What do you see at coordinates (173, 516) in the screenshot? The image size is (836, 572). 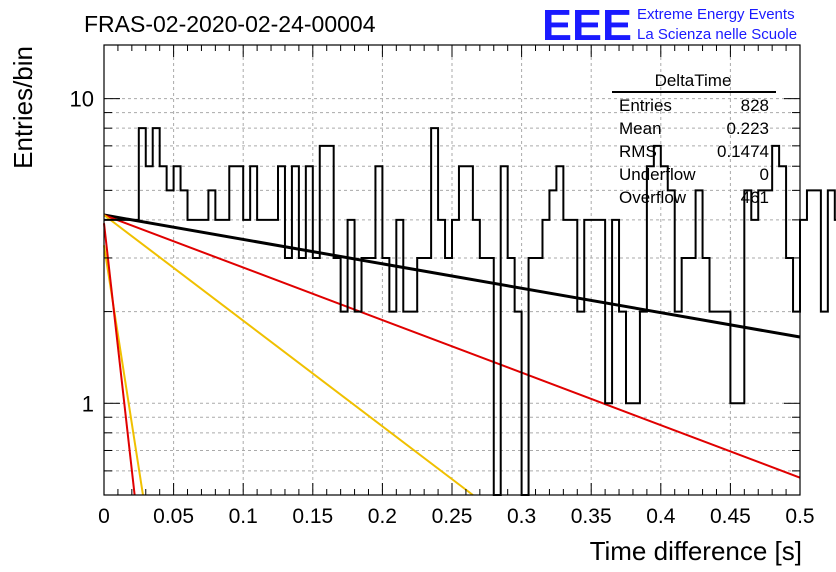 I see `x-tick-label: 0.05` at bounding box center [173, 516].